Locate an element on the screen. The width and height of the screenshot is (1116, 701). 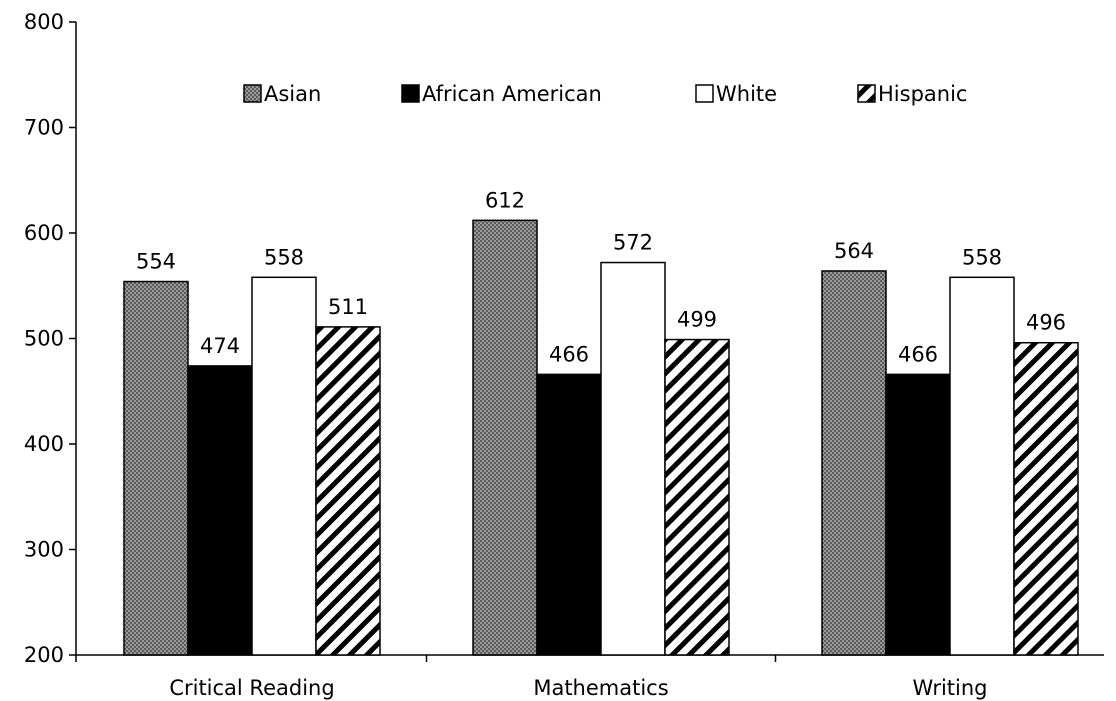
legend: Asian African American White Hispanic is located at coordinates (605, 94).